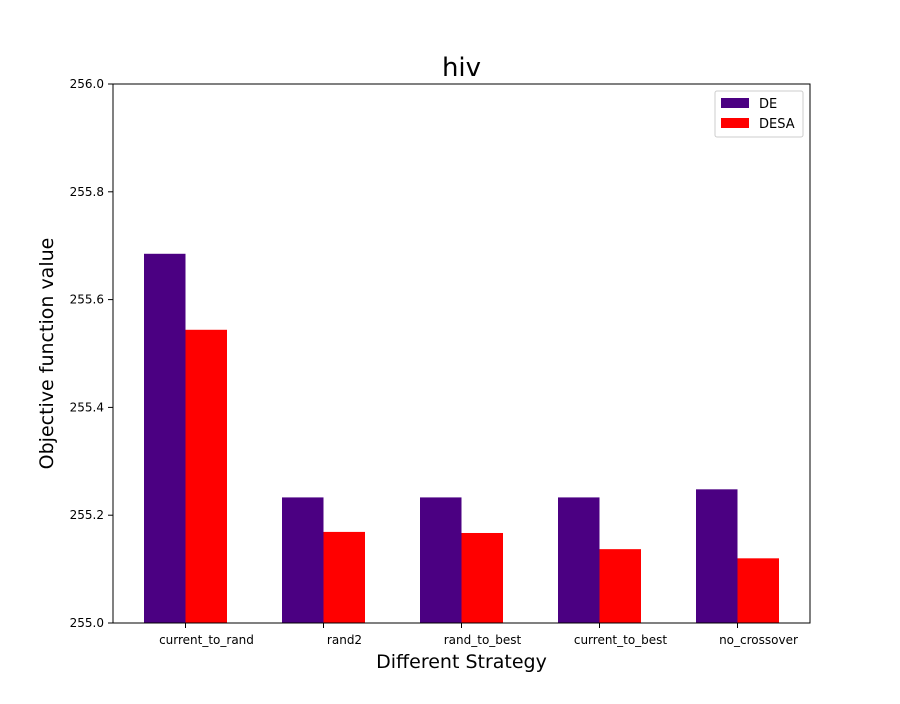  I want to click on chart-title: hiv, so click(461, 68).